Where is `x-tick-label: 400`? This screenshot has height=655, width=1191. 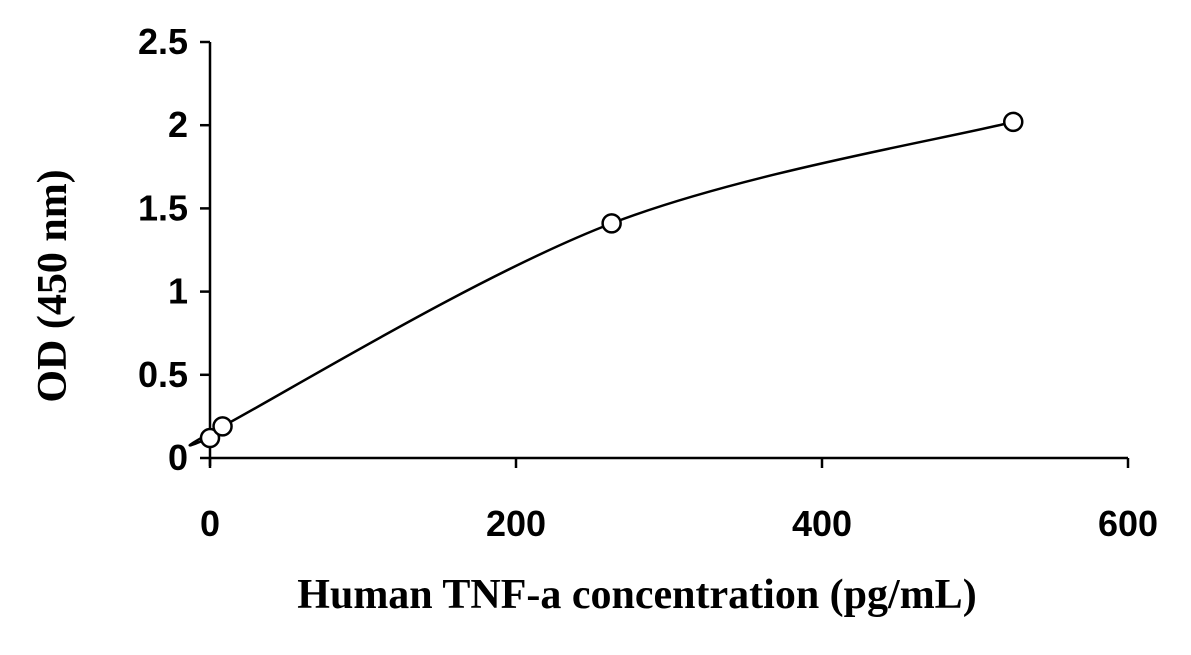 x-tick-label: 400 is located at coordinates (822, 523).